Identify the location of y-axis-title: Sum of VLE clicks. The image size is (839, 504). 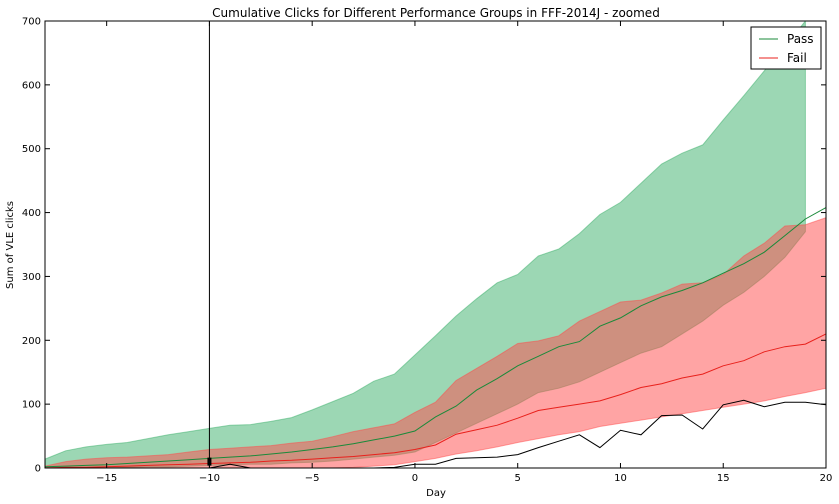
(10, 245).